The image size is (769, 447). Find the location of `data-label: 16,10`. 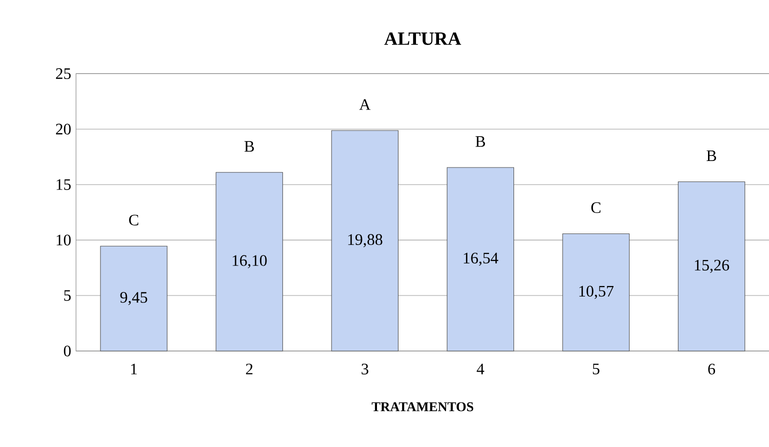

data-label: 16,10 is located at coordinates (249, 261).